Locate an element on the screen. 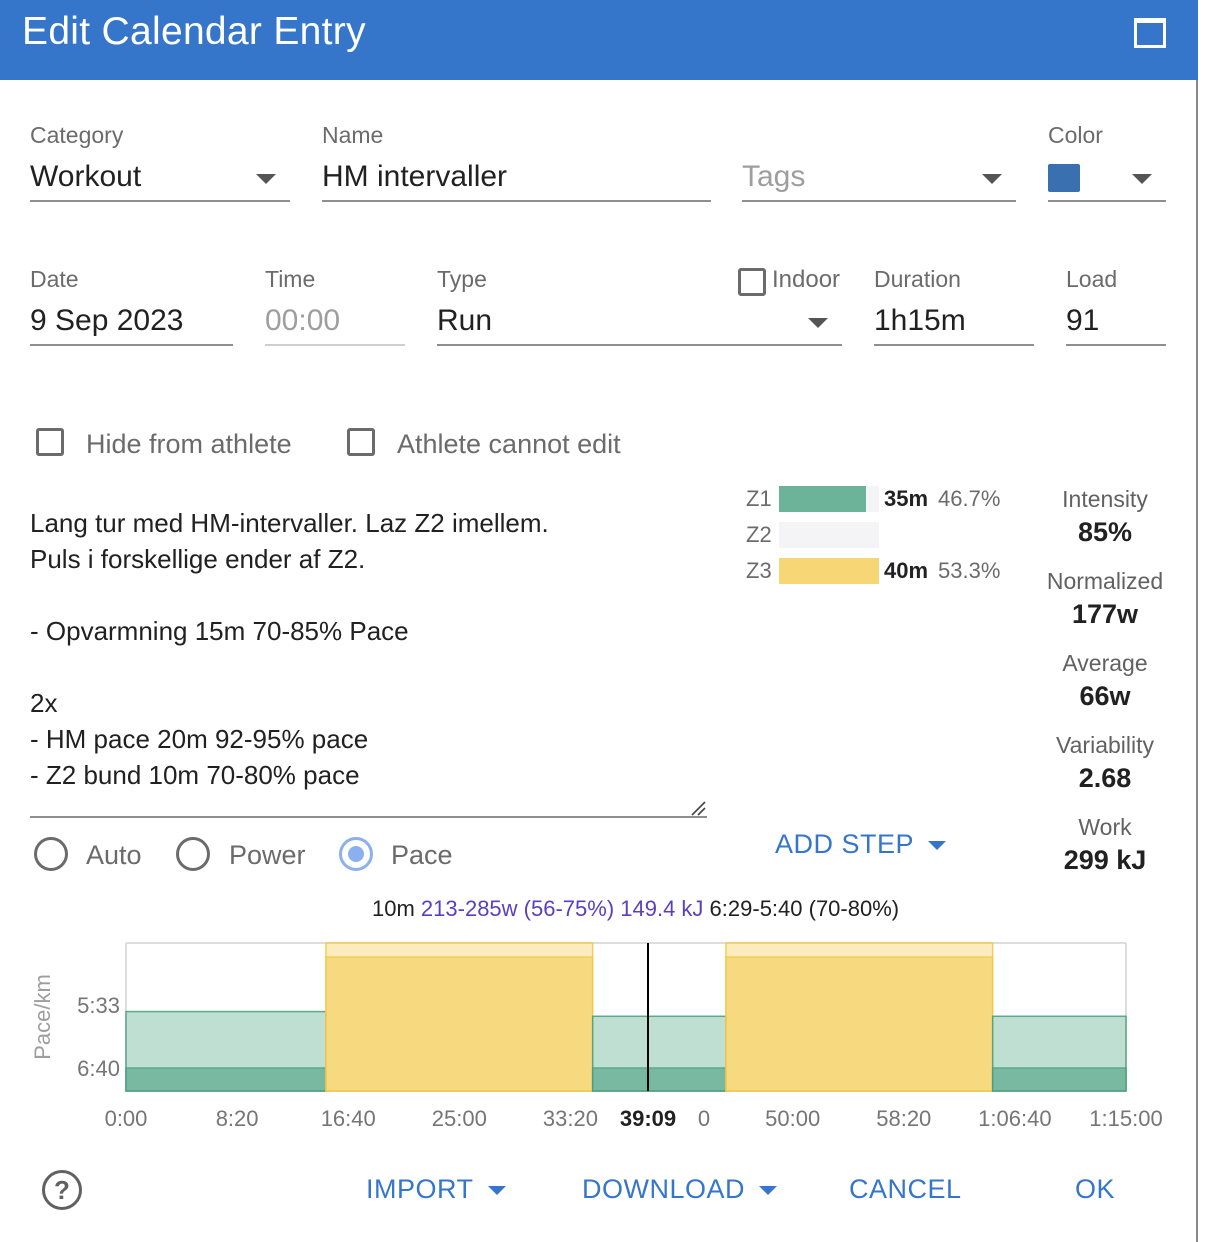 The image size is (1206, 1242). pace-radio is located at coordinates (356, 854).